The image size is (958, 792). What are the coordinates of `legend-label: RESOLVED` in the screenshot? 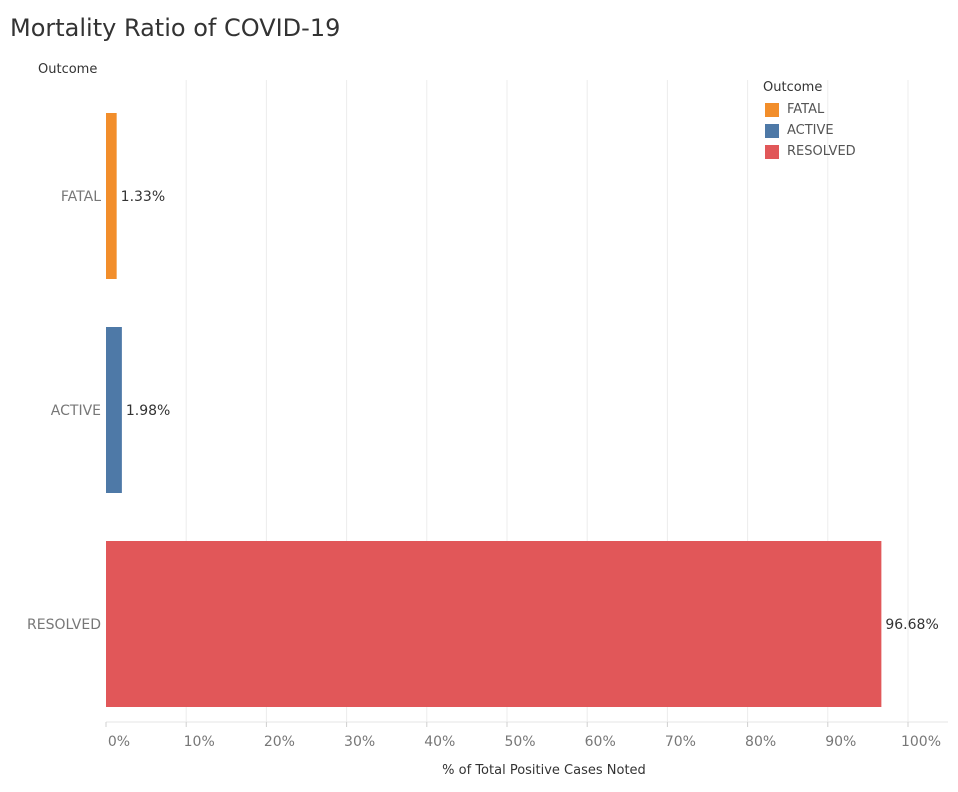 It's located at (821, 151).